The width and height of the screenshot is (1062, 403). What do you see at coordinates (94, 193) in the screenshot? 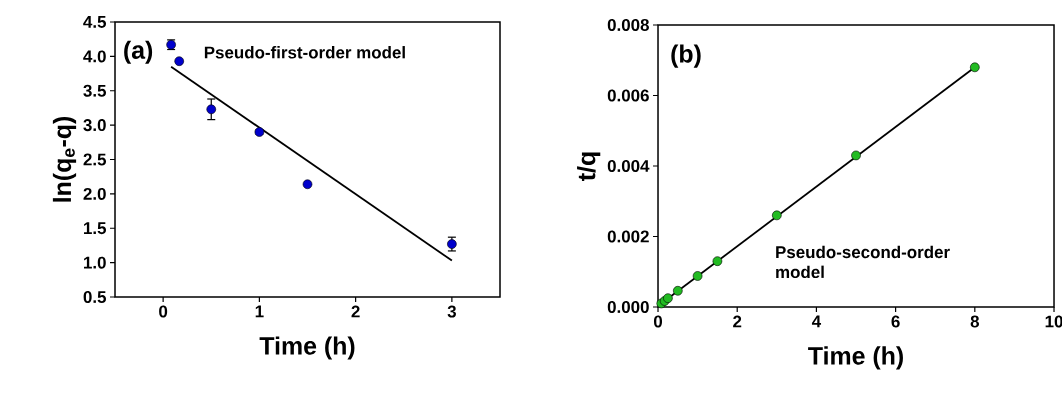
I see `y-tick-label: 2.0` at bounding box center [94, 193].